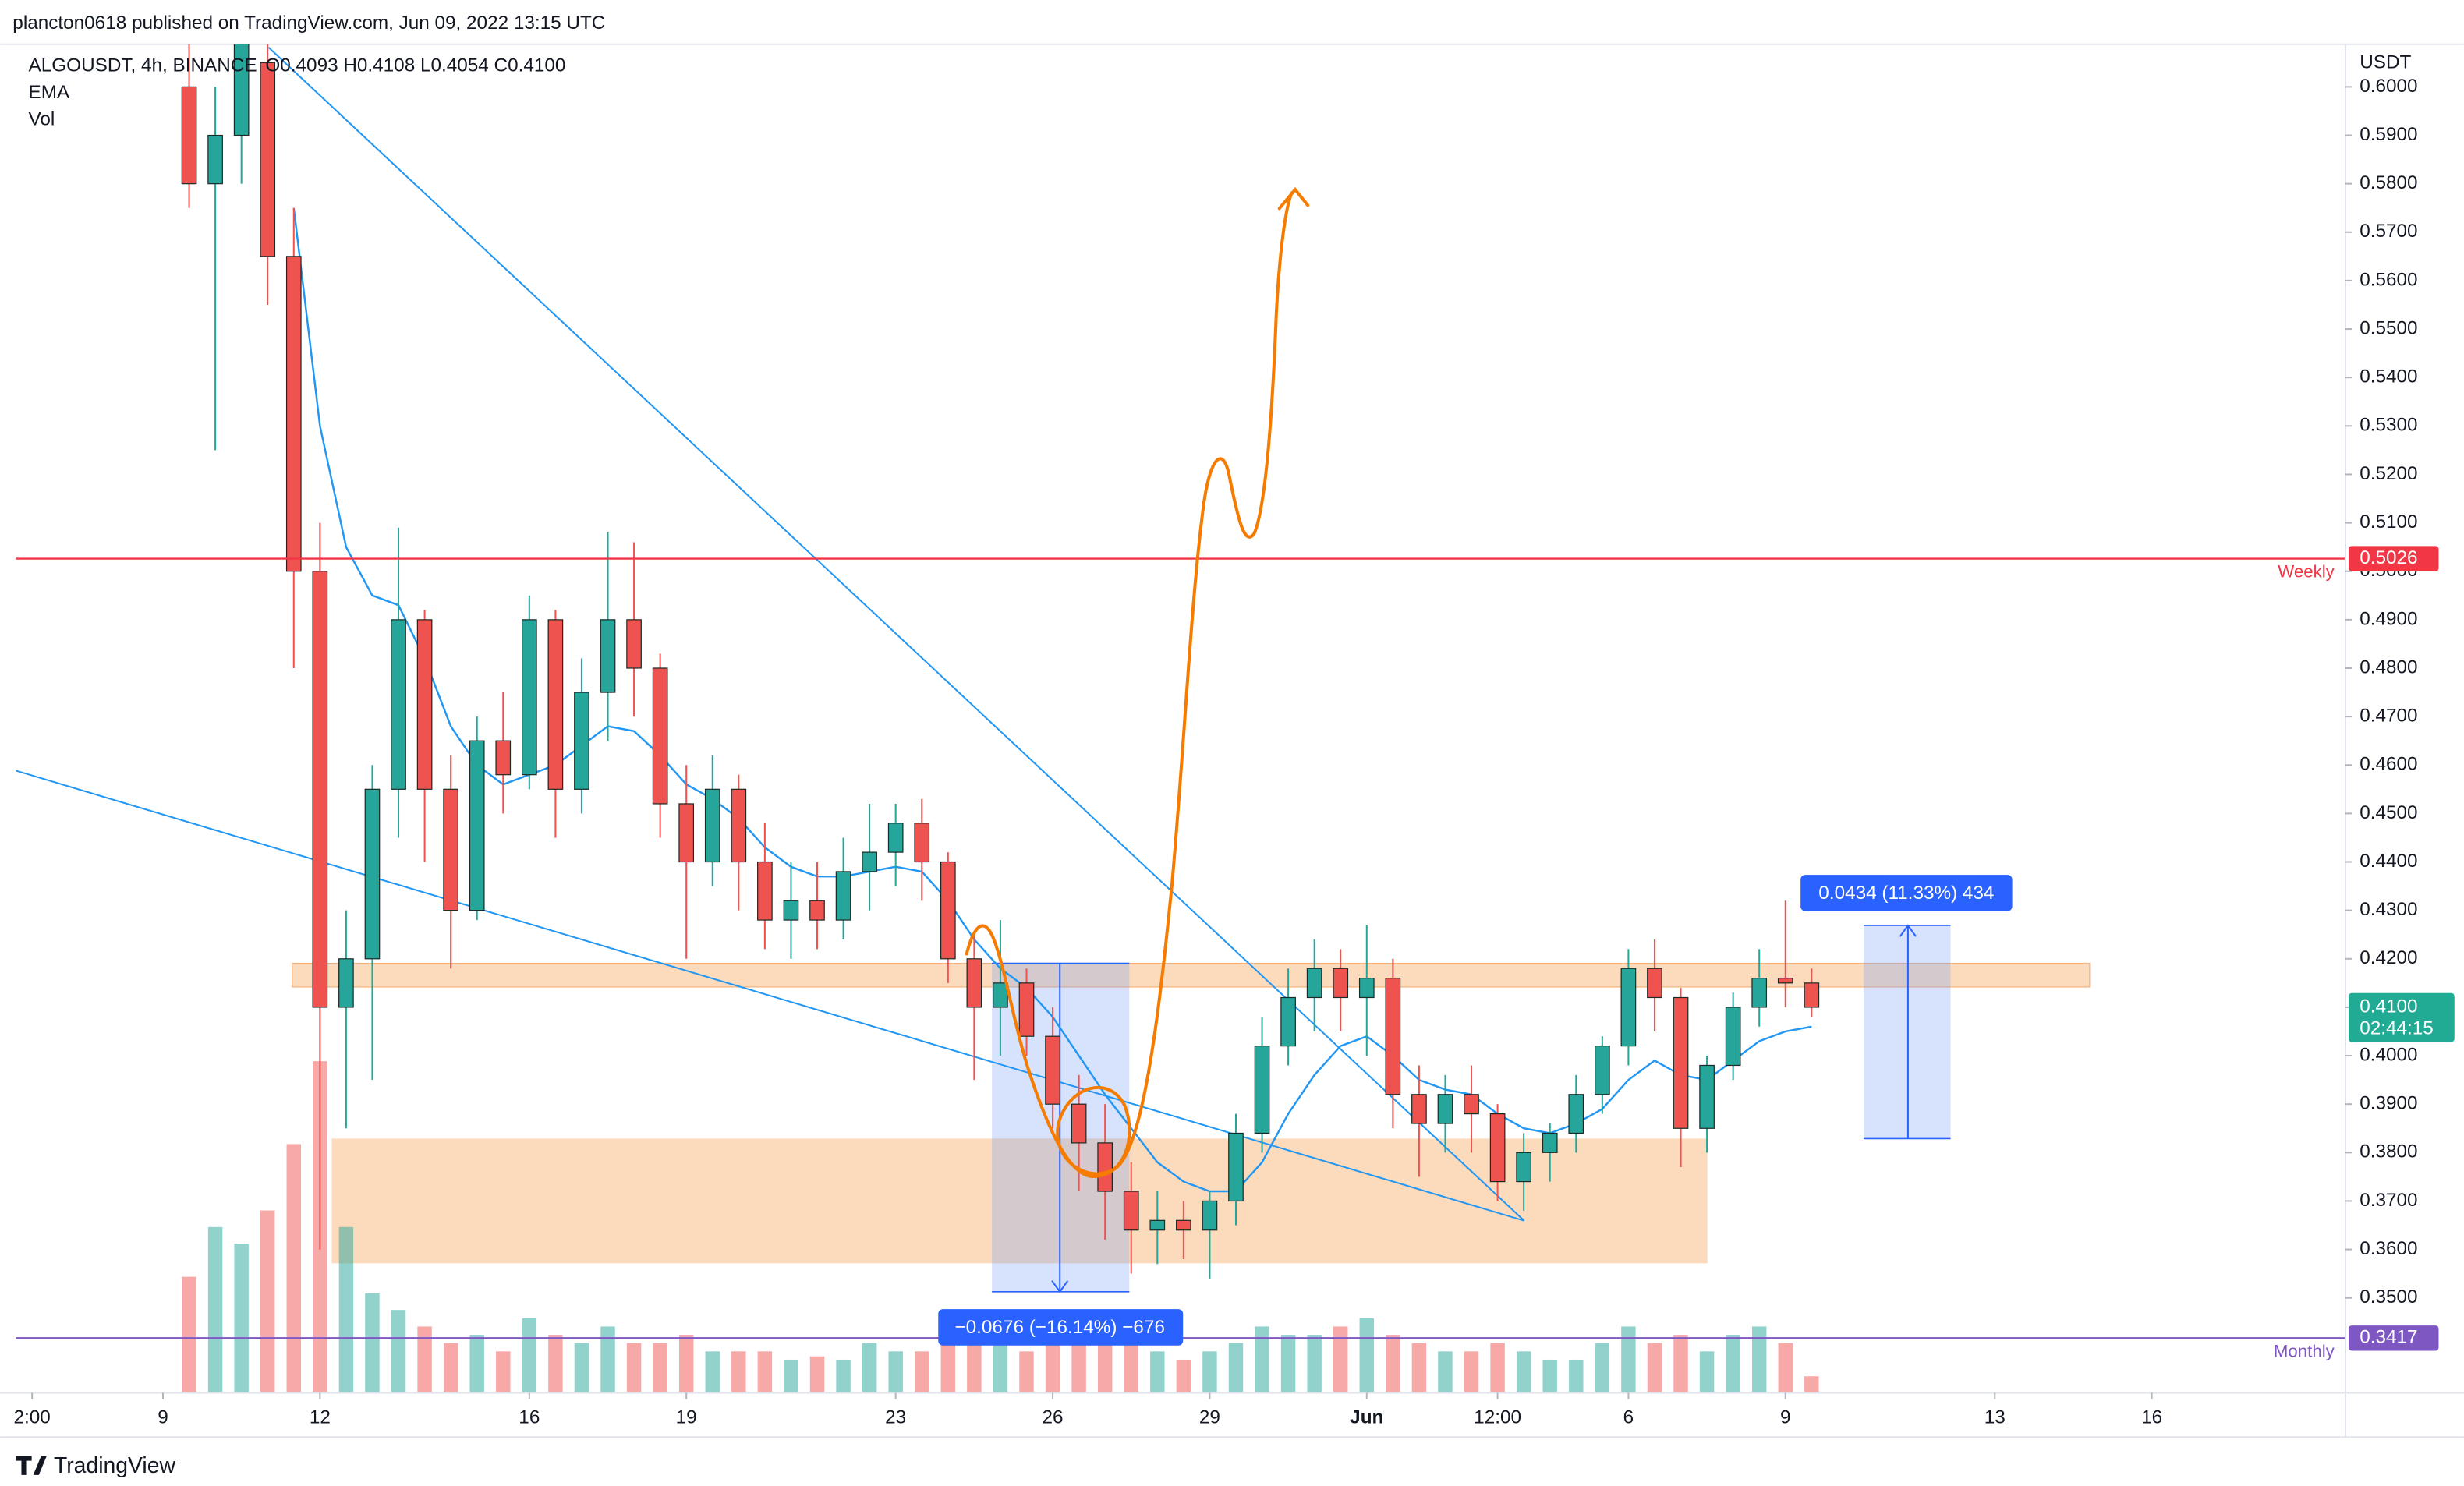  Describe the element at coordinates (1191, 975) in the screenshot. I see `resistance-zone` at that location.